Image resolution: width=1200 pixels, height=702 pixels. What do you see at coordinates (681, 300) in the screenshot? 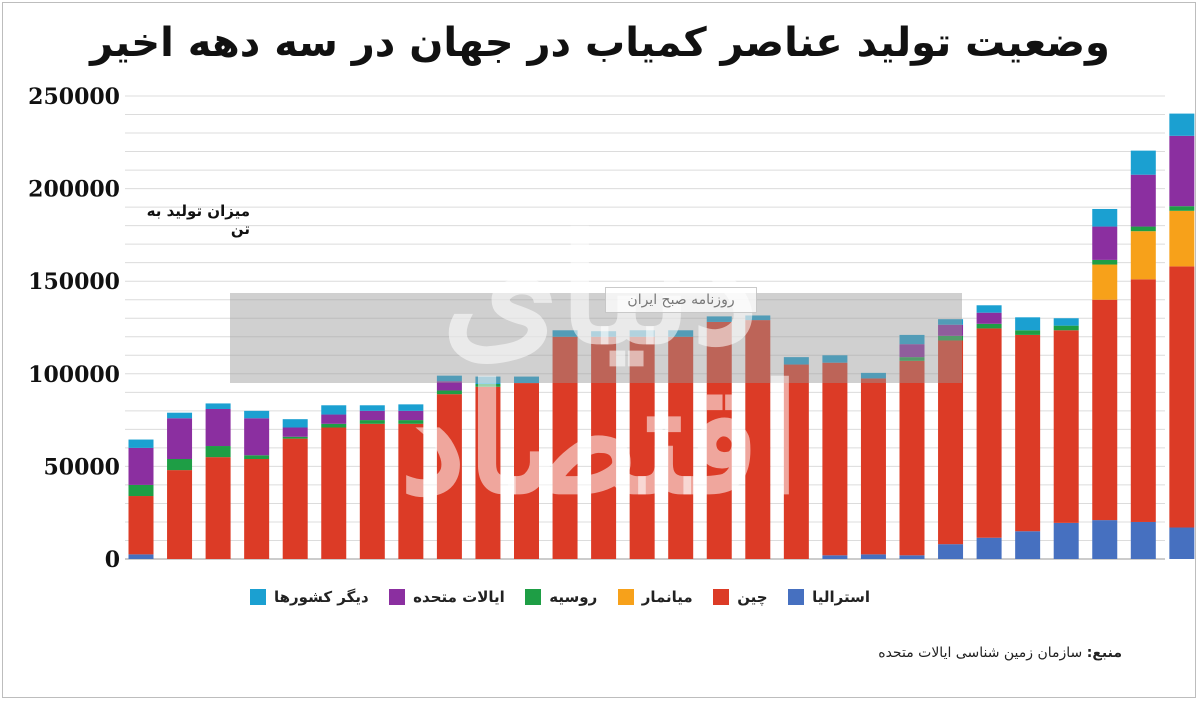
I see `watermark-tagline: روزنامه صبح ایران` at bounding box center [681, 300].